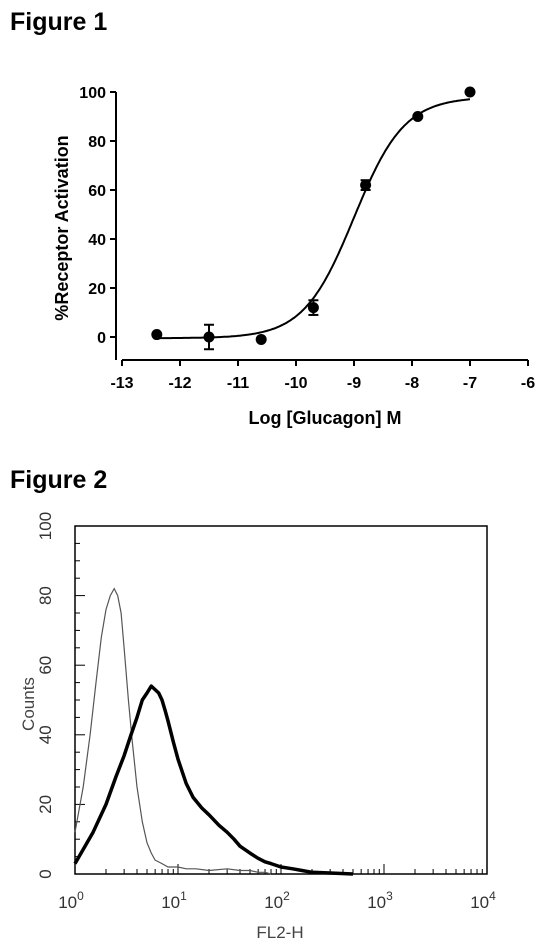 The height and width of the screenshot is (948, 554). Describe the element at coordinates (45, 665) in the screenshot. I see `figure2-y-tick-label: 60` at that location.